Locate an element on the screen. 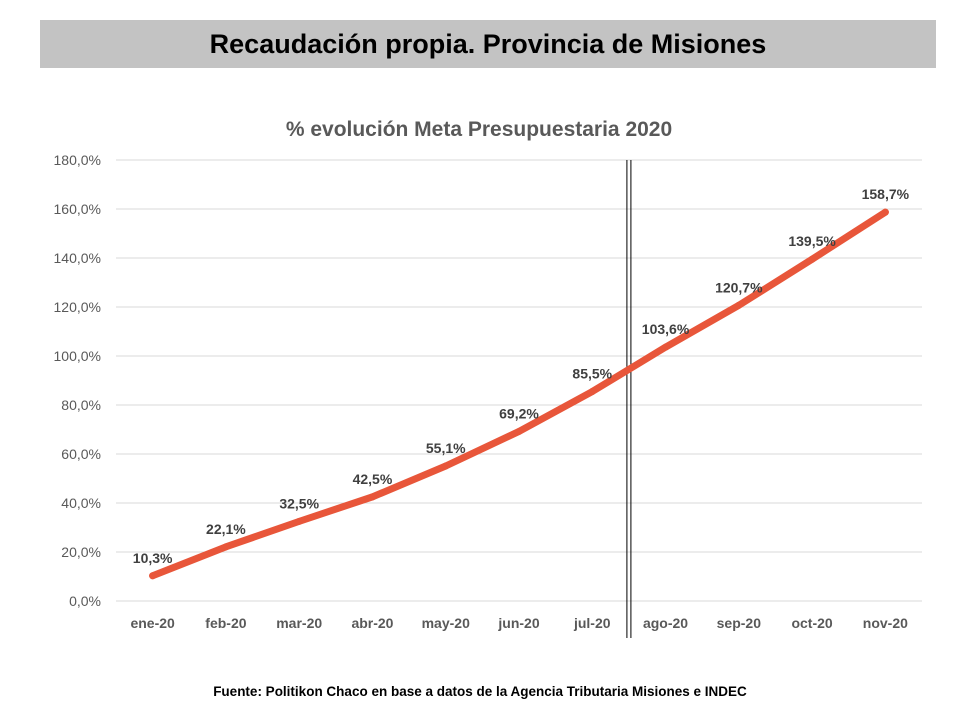 The width and height of the screenshot is (960, 720). data-label: 22,1% is located at coordinates (226, 529).